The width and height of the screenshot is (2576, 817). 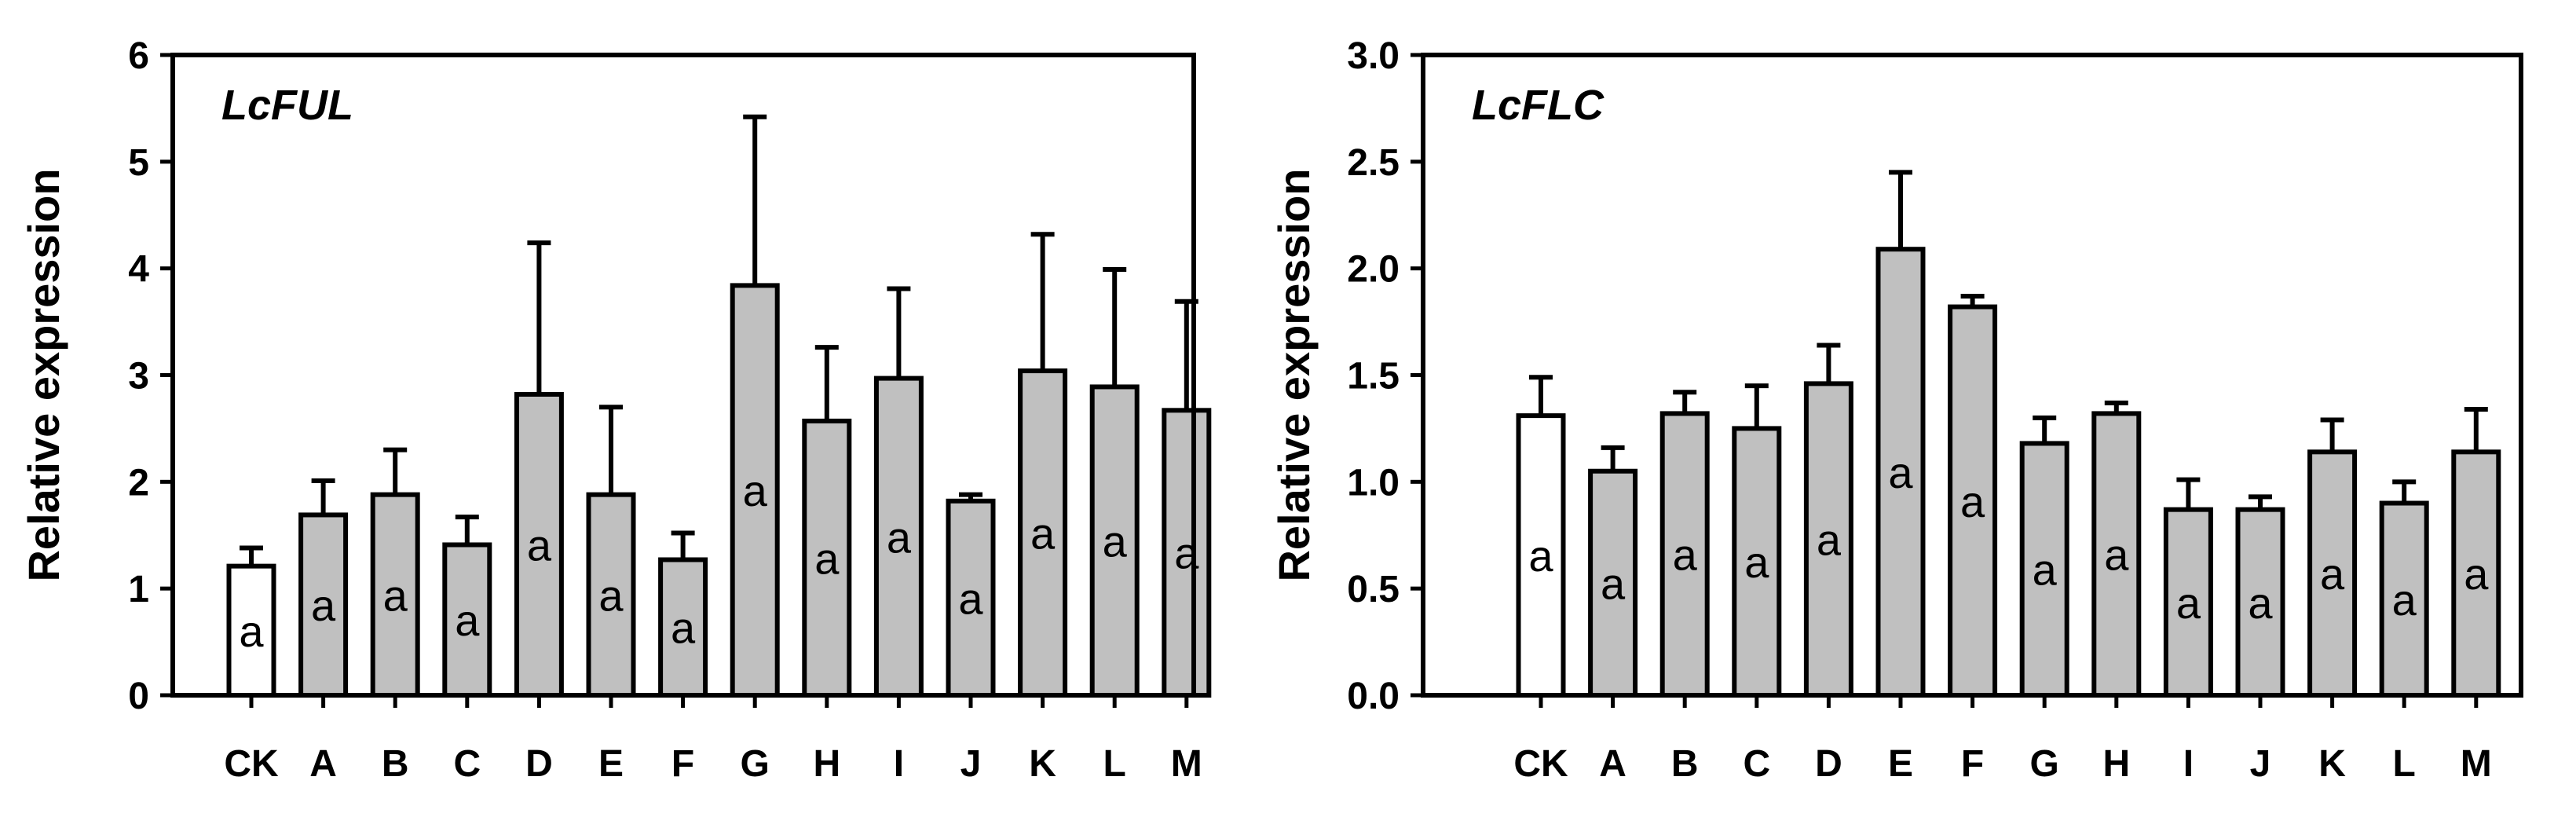 What do you see at coordinates (139, 163) in the screenshot?
I see `y-tick-label: 5` at bounding box center [139, 163].